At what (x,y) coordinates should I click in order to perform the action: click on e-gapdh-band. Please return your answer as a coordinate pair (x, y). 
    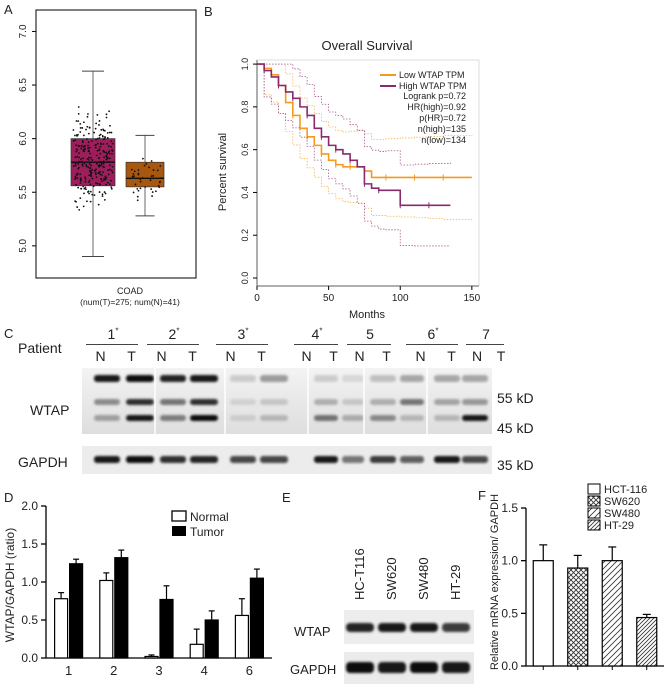
    Looking at the image, I should click on (392, 667).